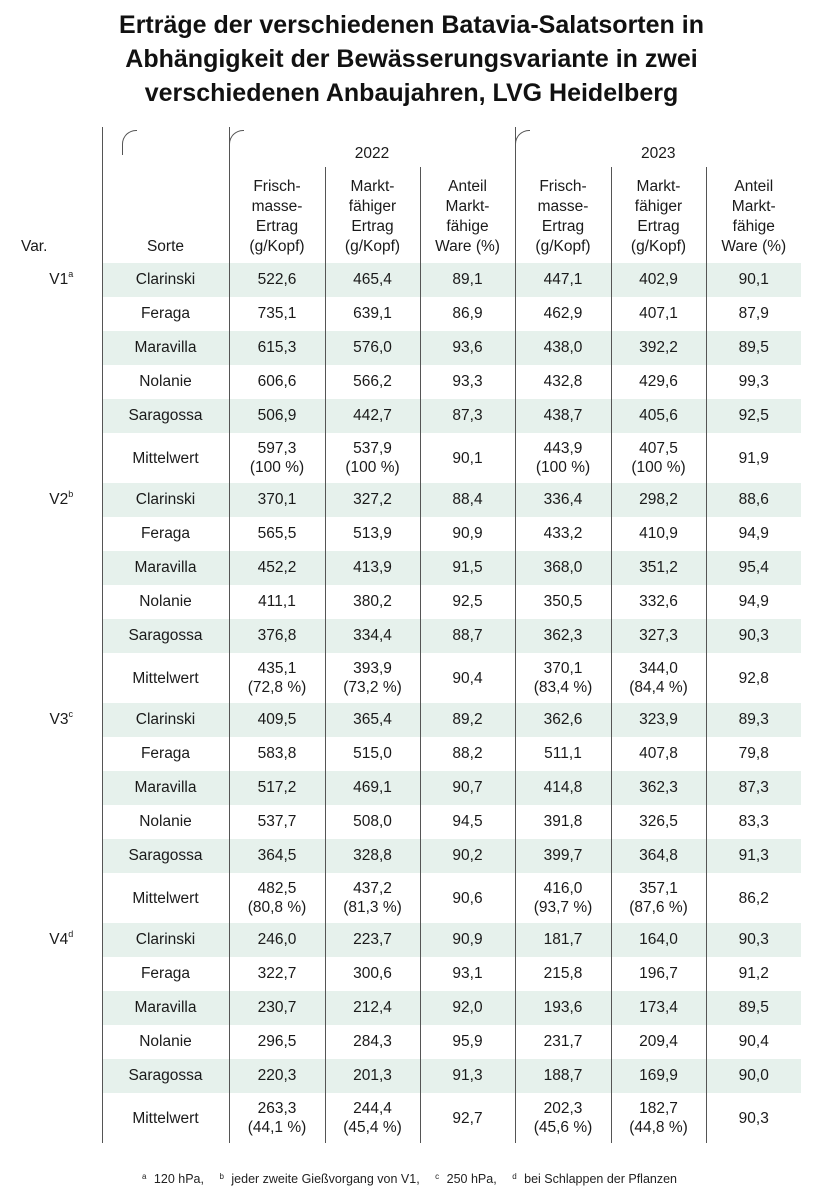 The width and height of the screenshot is (823, 1200). What do you see at coordinates (753, 1075) in the screenshot?
I see `value: 90,0` at bounding box center [753, 1075].